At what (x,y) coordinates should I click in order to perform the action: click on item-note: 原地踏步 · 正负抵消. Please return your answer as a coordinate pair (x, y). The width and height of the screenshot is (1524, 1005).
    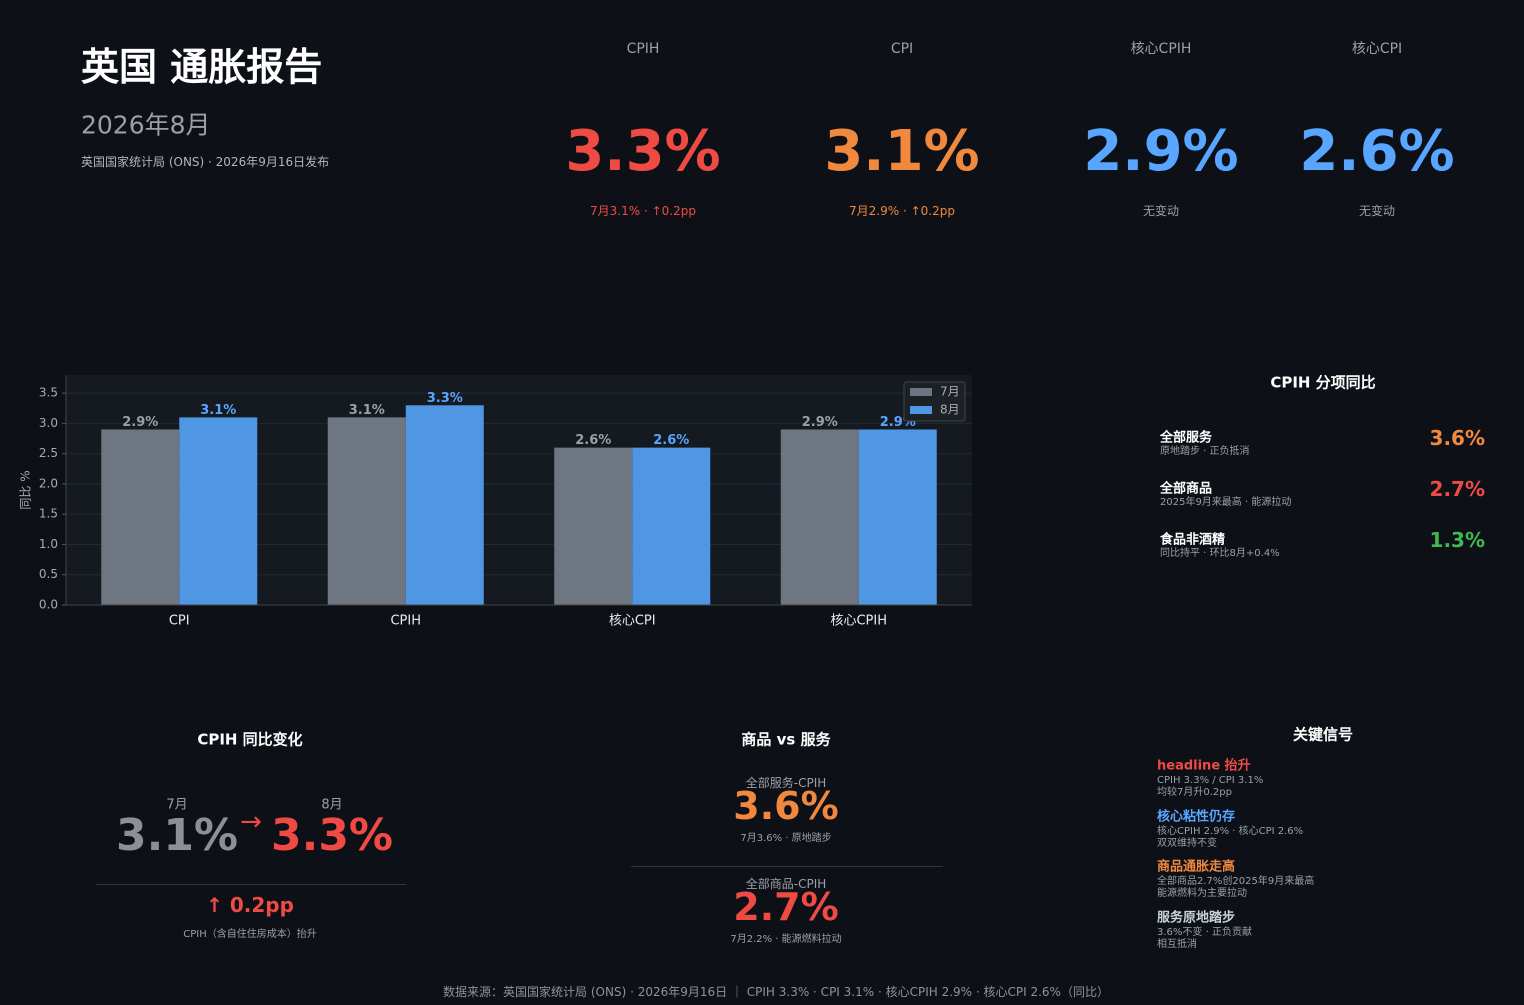
    Looking at the image, I should click on (1205, 451).